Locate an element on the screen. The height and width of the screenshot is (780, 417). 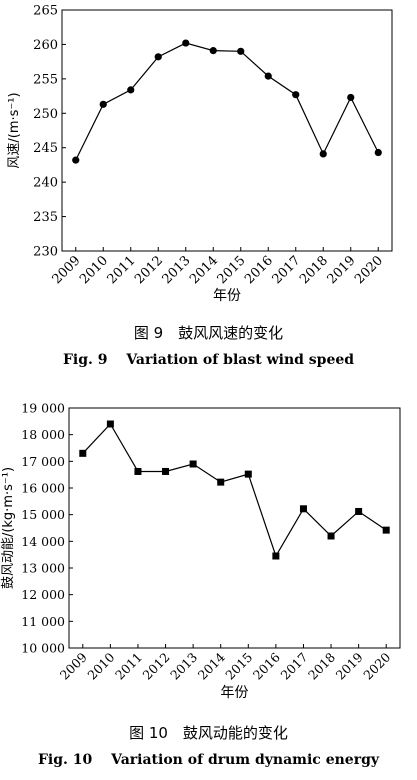
y-tick-label: 240 is located at coordinates (45, 183).